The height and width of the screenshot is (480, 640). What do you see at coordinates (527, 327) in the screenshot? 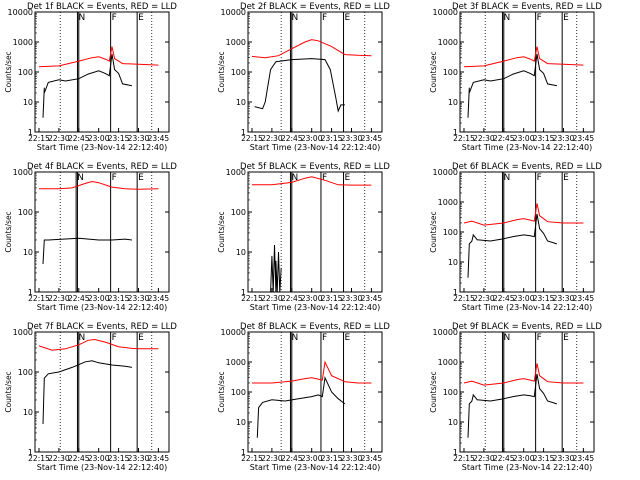
I see `chart-title: Det 9f BLACK = Events, RED = LLD` at bounding box center [527, 327].